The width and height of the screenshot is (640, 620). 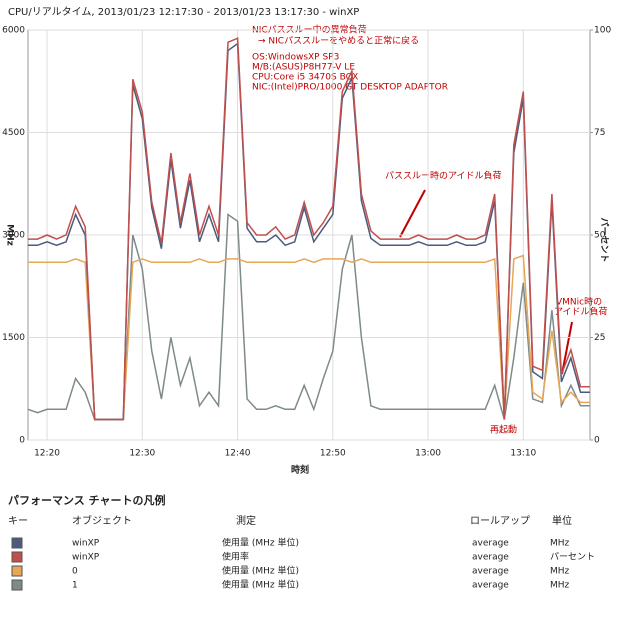 What do you see at coordinates (579, 302) in the screenshot?
I see `annotation: VMNic時の` at bounding box center [579, 302].